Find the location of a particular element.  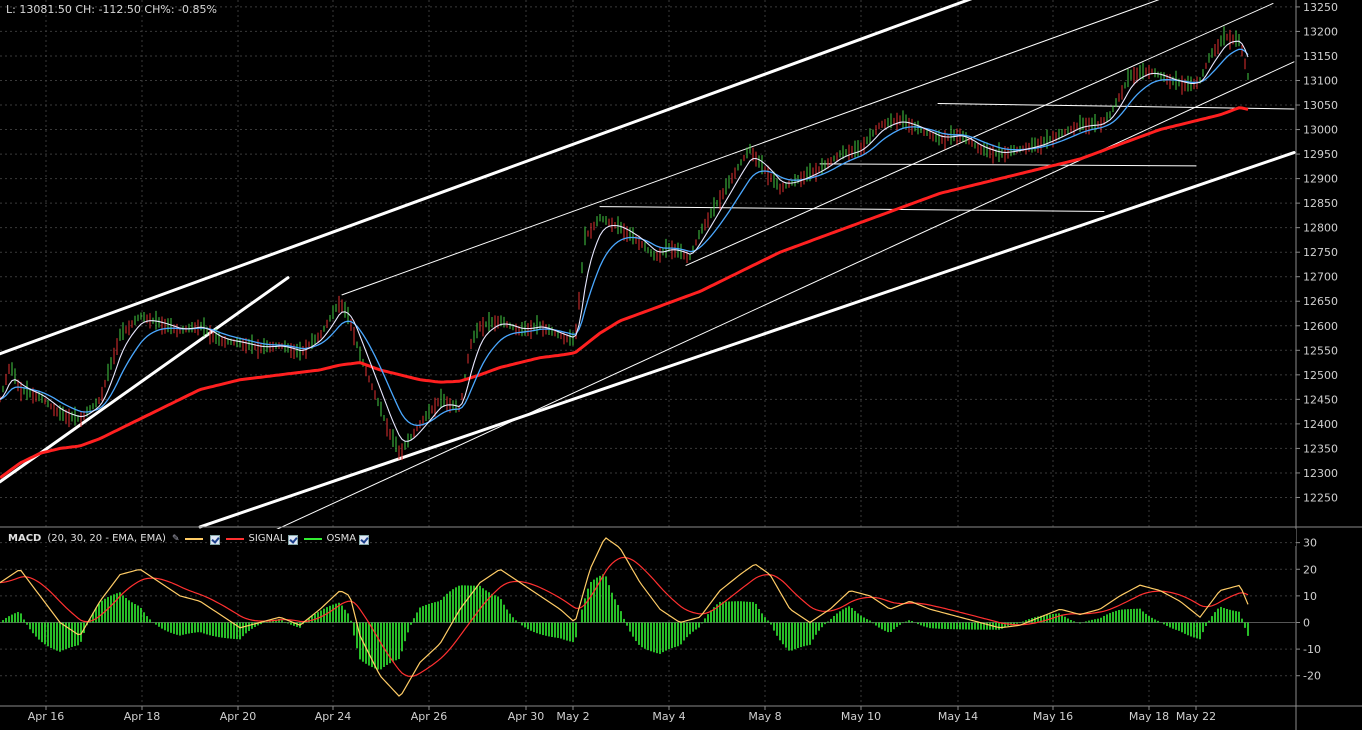

macd-tick-label: 30 is located at coordinates (1310, 543).